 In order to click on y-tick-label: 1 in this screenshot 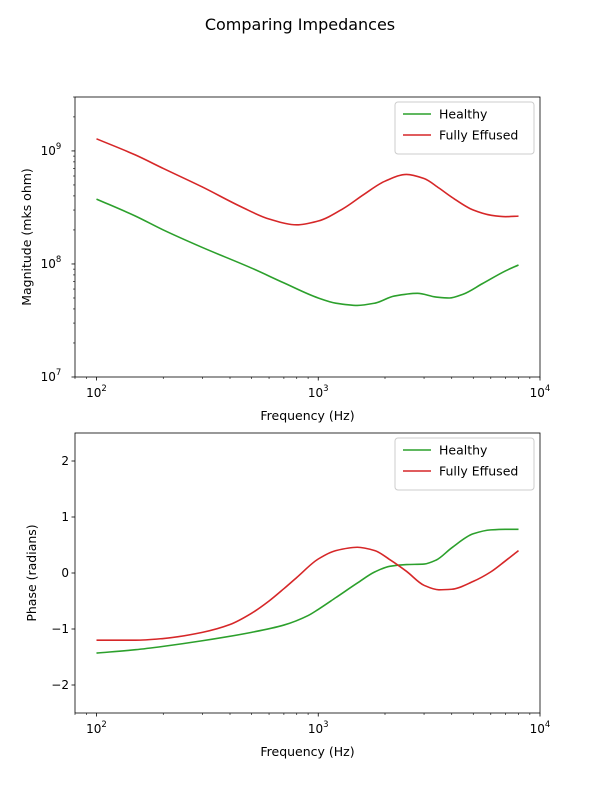, I will do `click(65, 517)`.